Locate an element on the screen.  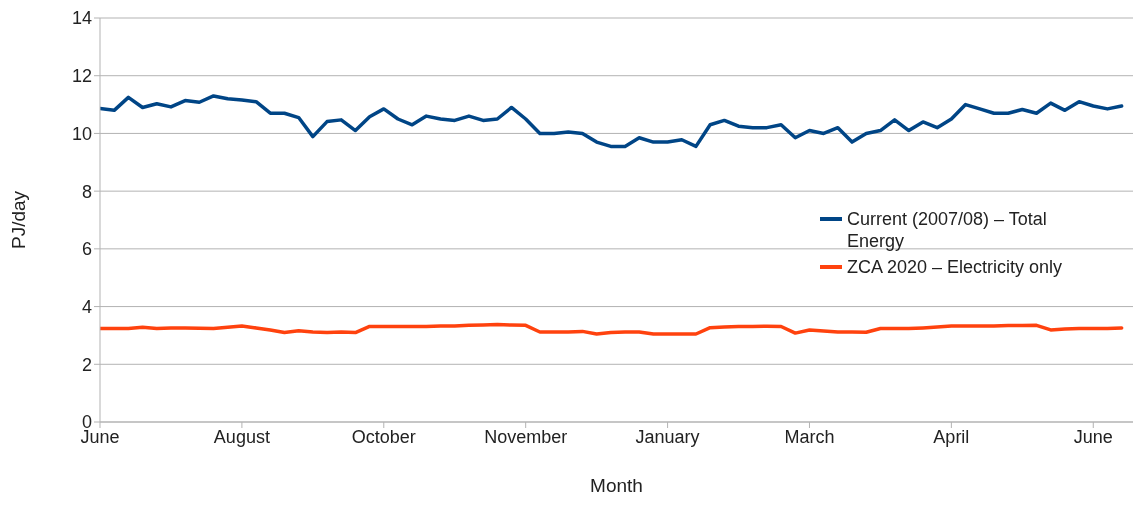
y-axis-title: PJ/day is located at coordinates (18, 220).